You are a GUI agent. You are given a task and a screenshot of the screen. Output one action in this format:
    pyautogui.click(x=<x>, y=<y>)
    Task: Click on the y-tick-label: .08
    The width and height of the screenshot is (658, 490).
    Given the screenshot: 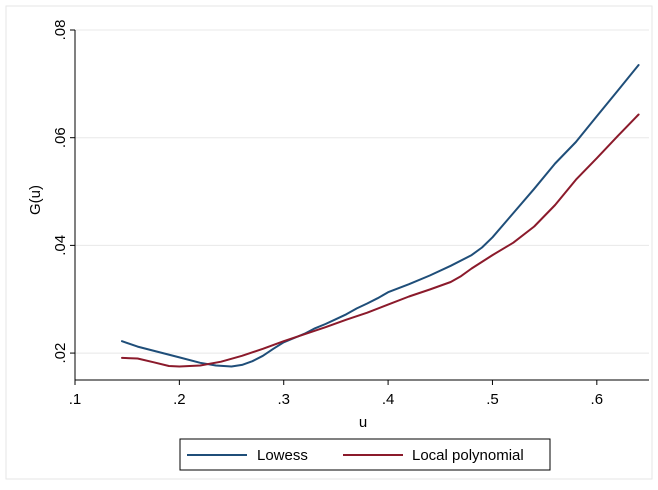 What is the action you would take?
    pyautogui.click(x=60, y=30)
    